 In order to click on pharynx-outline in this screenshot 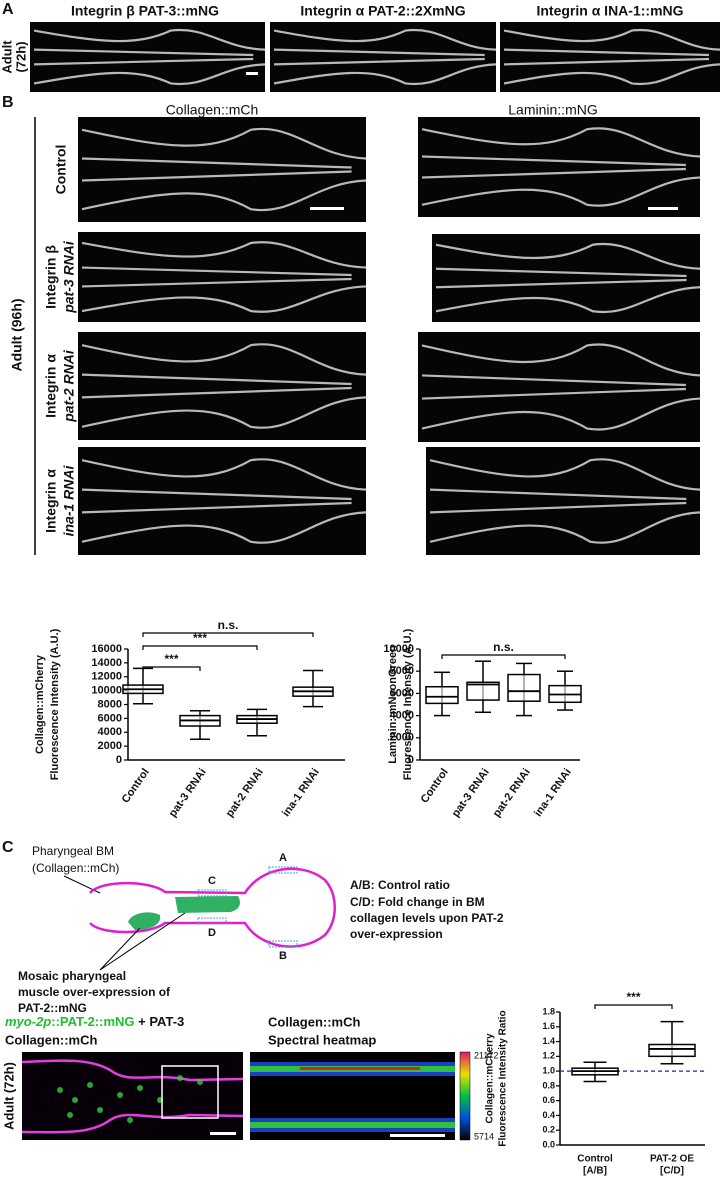, I will do `click(212, 907)`.